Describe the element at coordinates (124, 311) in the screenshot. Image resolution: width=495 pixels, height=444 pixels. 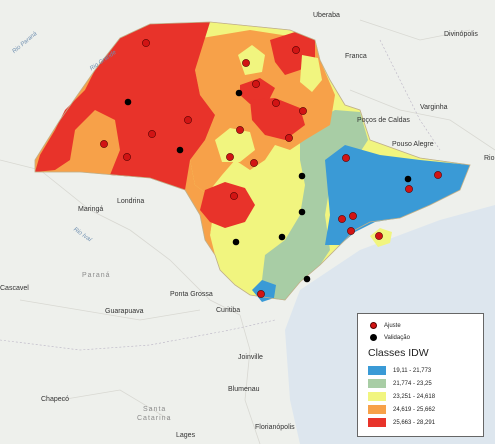
I see `place-label: Guarapuava` at that location.